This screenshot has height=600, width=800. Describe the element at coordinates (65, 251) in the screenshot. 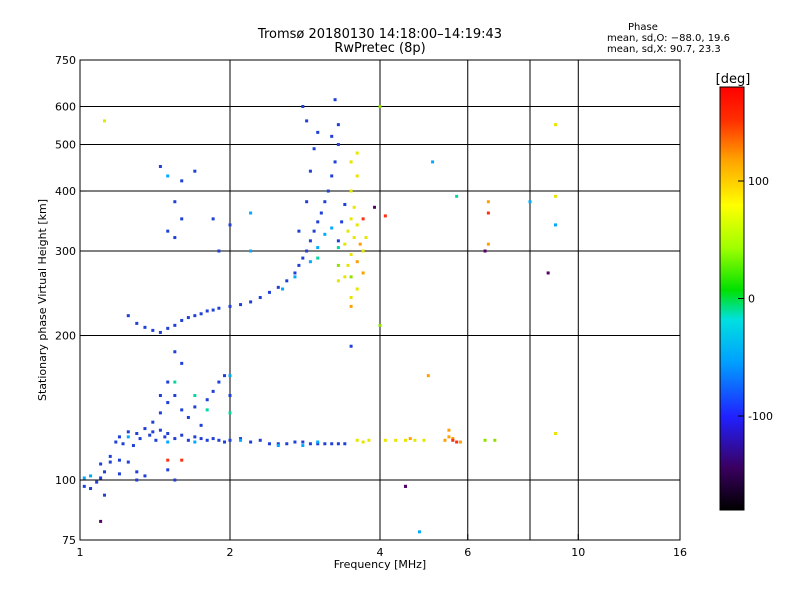

I see `y-tick-label: 300` at that location.